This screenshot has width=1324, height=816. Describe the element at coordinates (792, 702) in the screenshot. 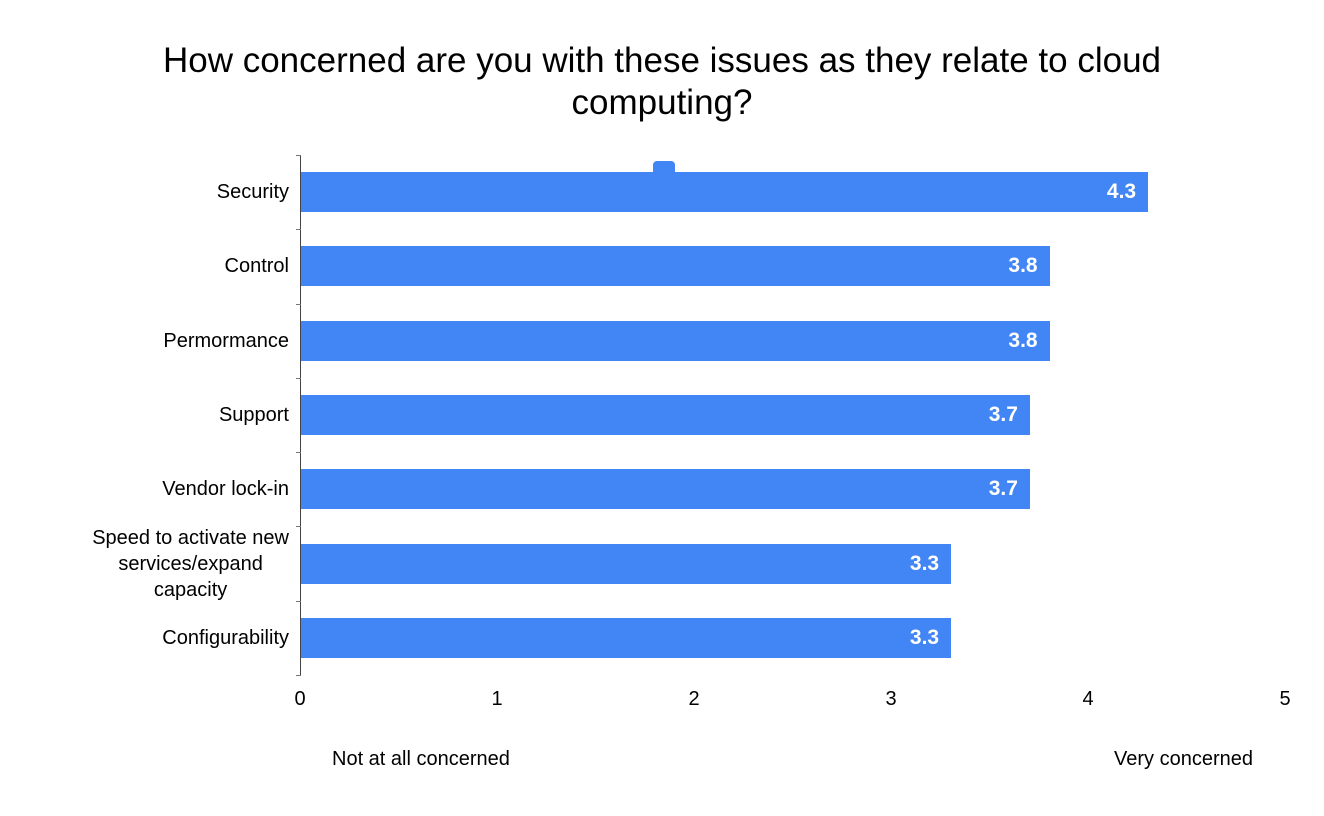

I see `x-axis: 0 1 2 3 4 5` at that location.